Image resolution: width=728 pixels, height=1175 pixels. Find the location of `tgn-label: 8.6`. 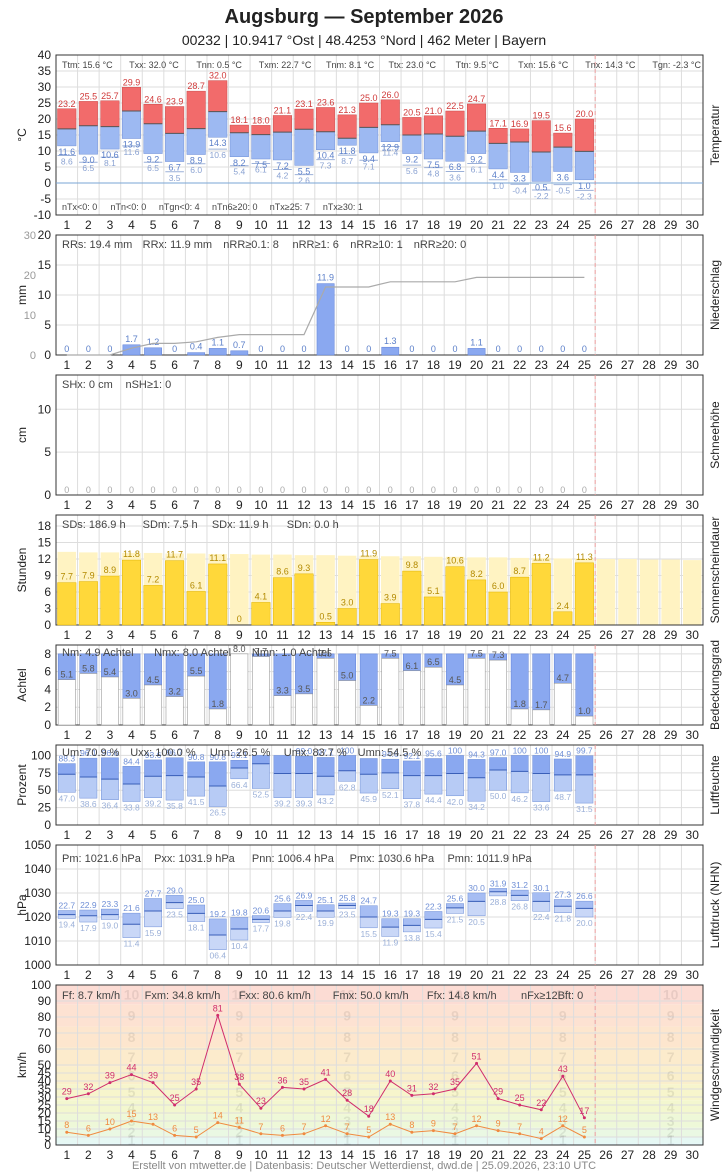

tgn-label: 8.6 is located at coordinates (67, 161).